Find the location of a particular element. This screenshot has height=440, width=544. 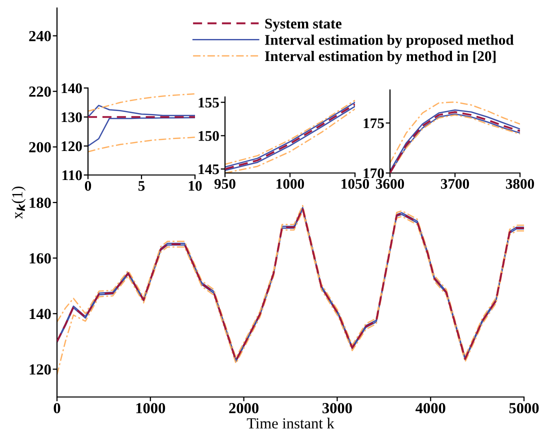

legend-label: System state is located at coordinates (303, 25).